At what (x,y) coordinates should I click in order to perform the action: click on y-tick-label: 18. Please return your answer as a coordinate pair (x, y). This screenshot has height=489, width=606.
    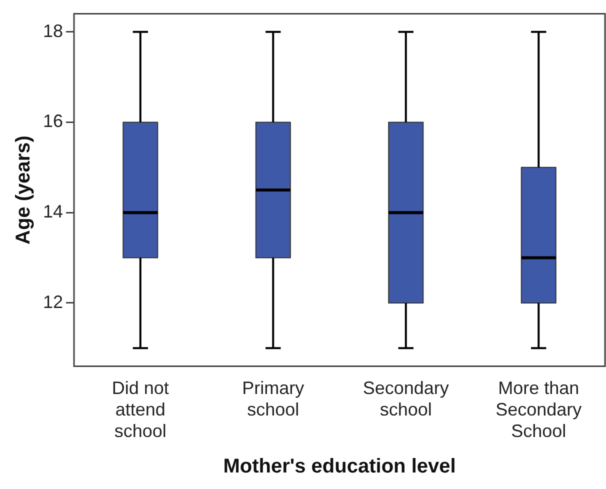
    Looking at the image, I should click on (53, 30).